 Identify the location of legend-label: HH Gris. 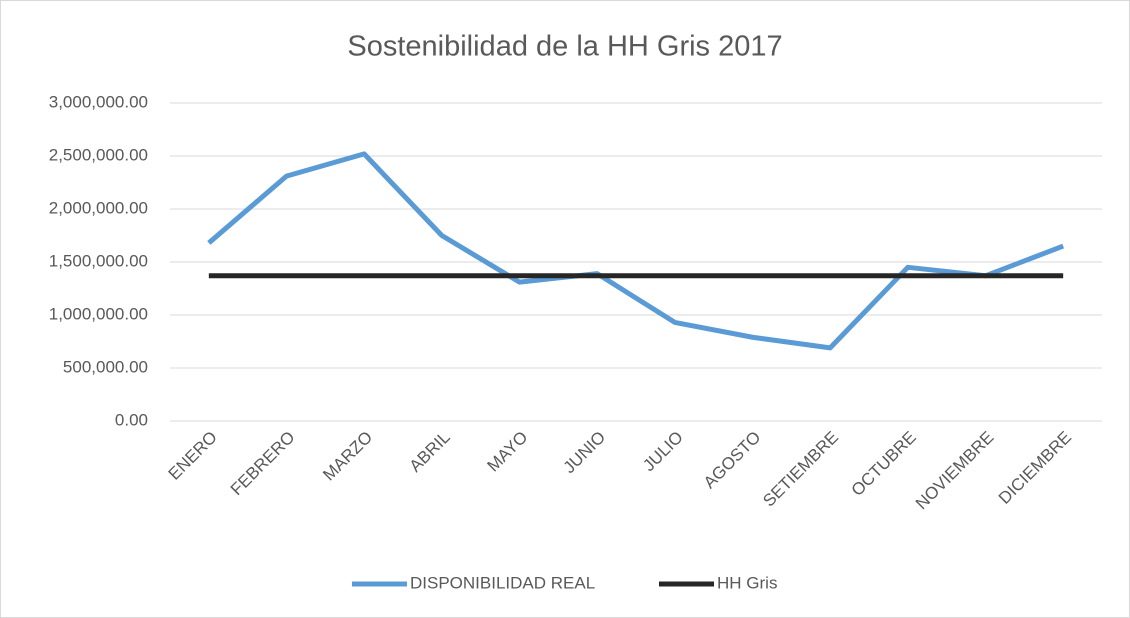
(747, 582).